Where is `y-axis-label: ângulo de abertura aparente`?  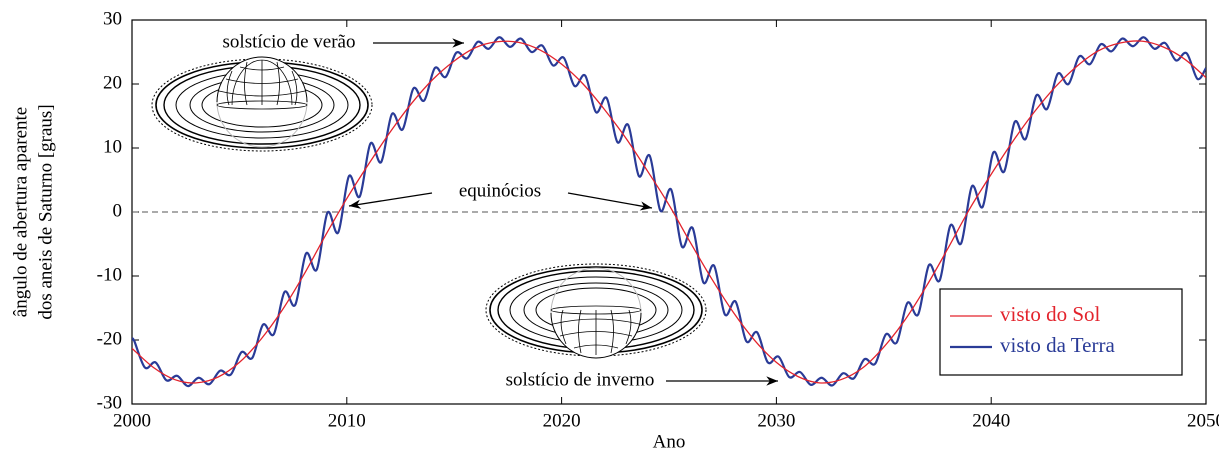 y-axis-label: ângulo de abertura aparente is located at coordinates (20, 212).